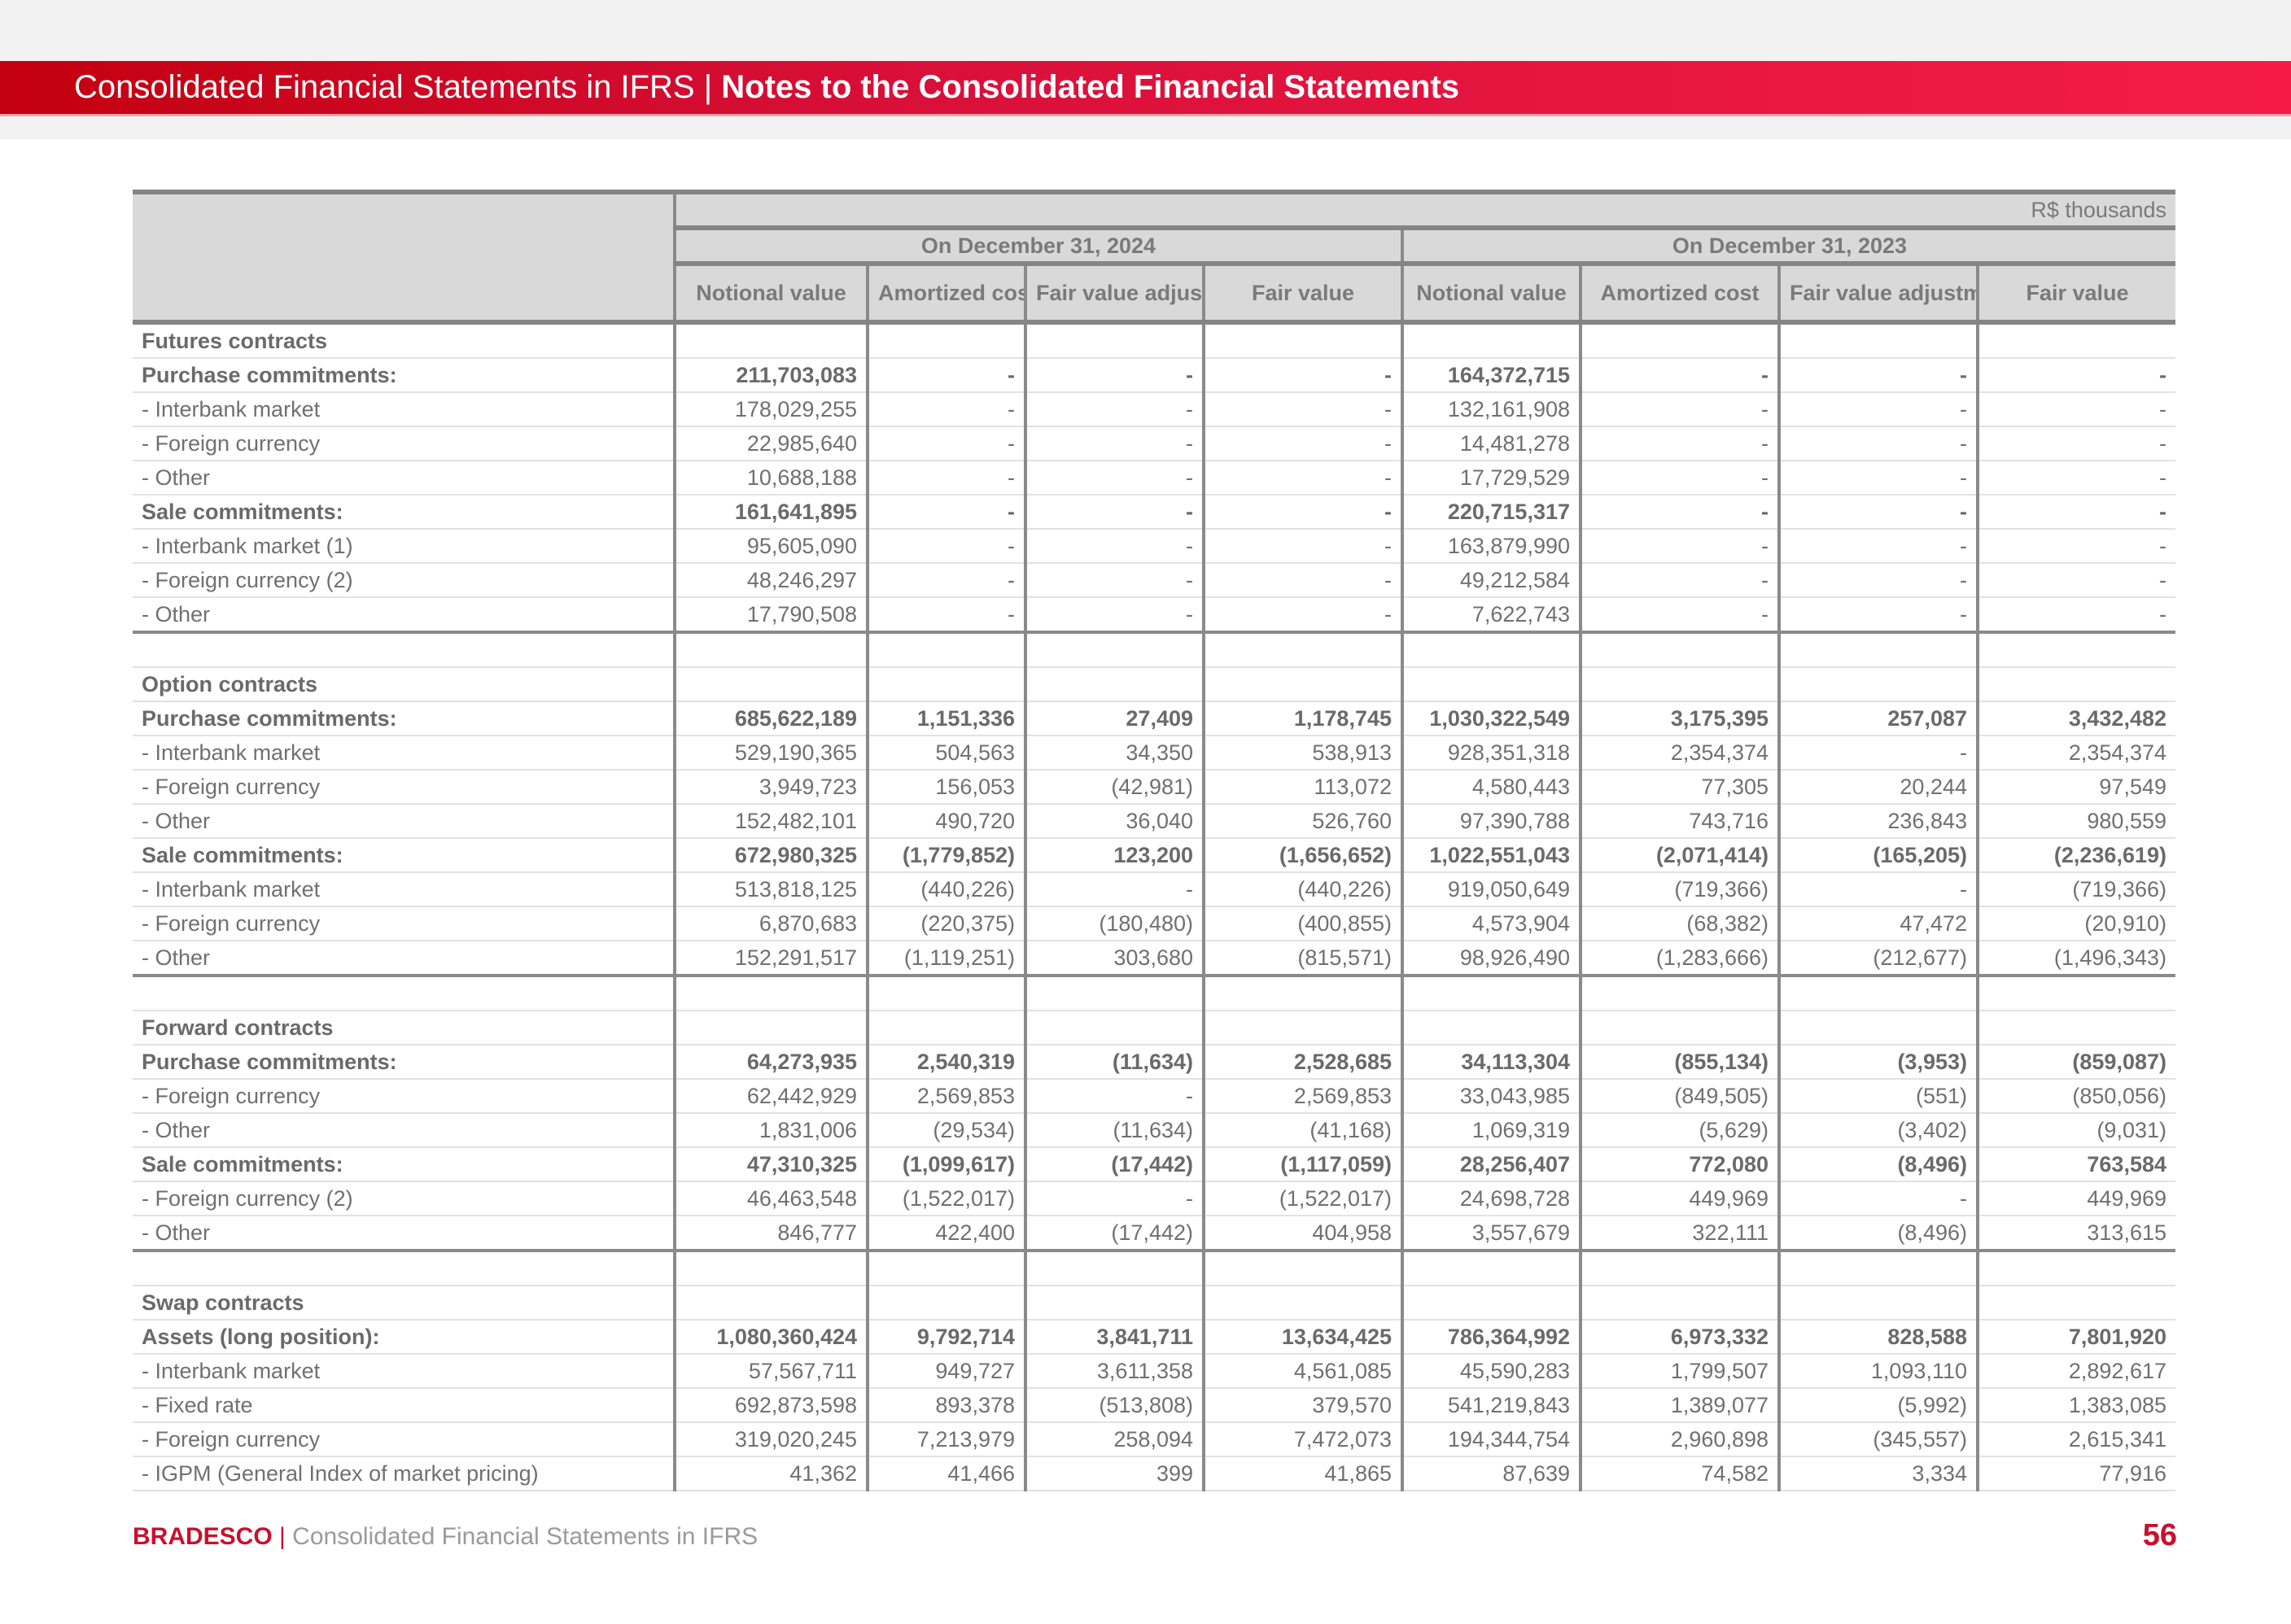 Image resolution: width=2291 pixels, height=1624 pixels. Describe the element at coordinates (1491, 375) in the screenshot. I see `cell-value: 164,372,715` at that location.